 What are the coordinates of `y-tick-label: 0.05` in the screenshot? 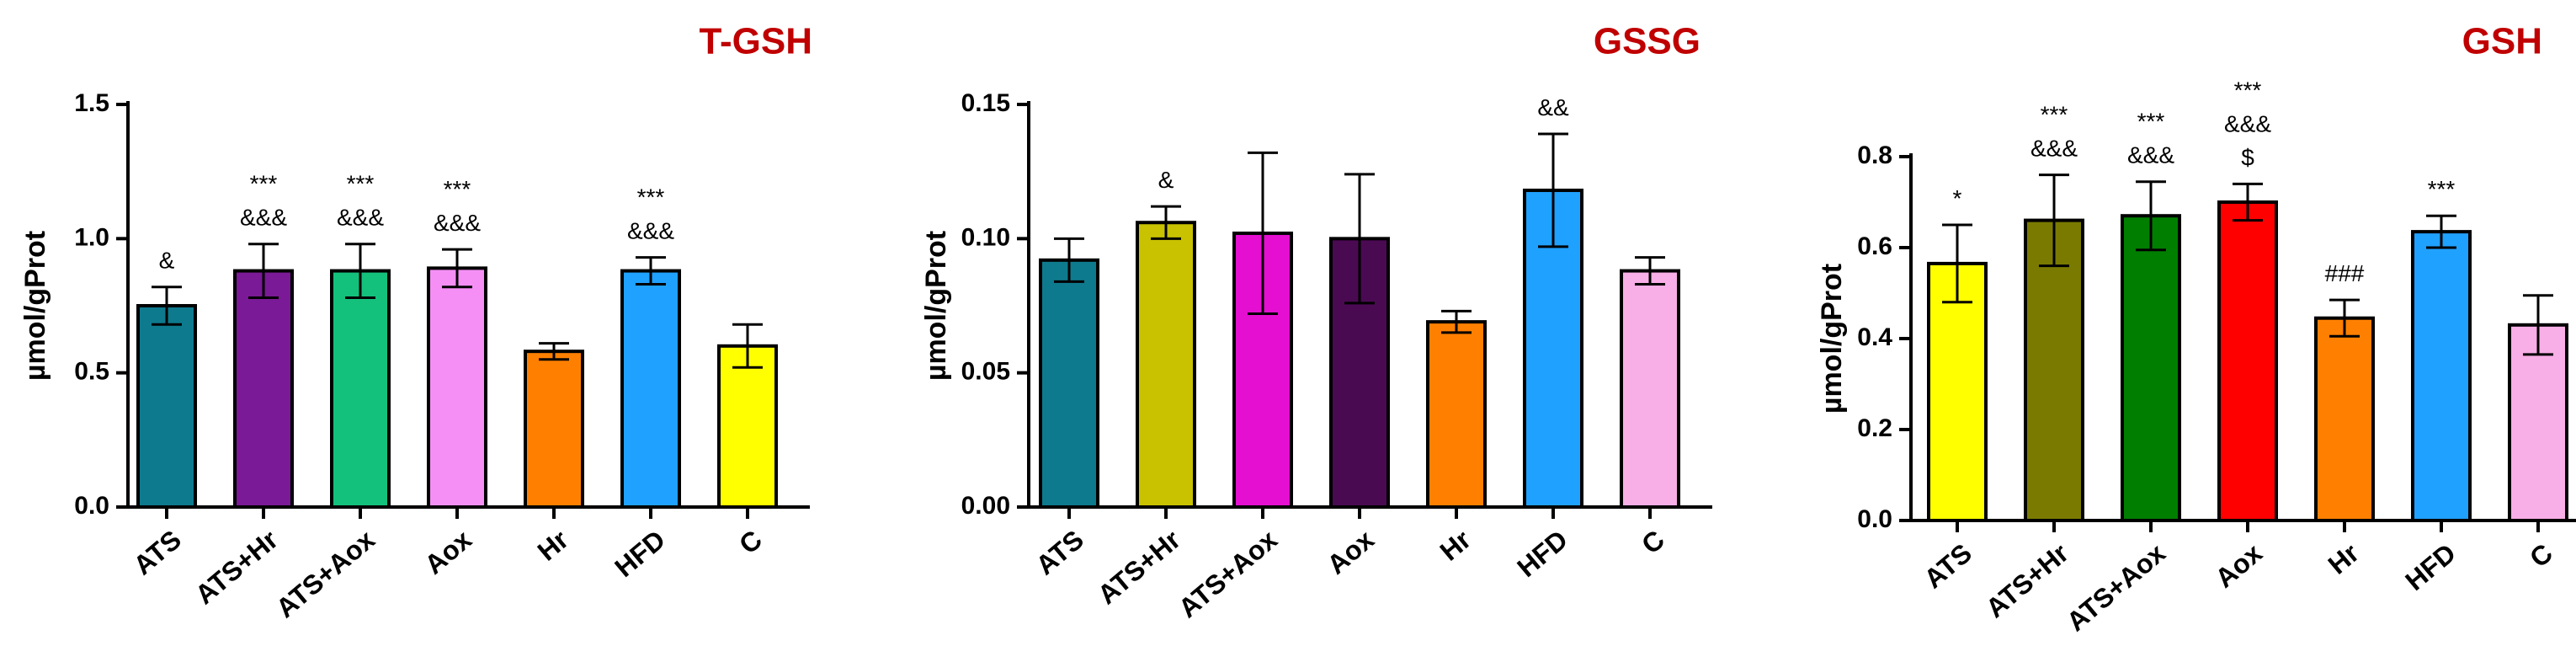 It's located at (985, 372).